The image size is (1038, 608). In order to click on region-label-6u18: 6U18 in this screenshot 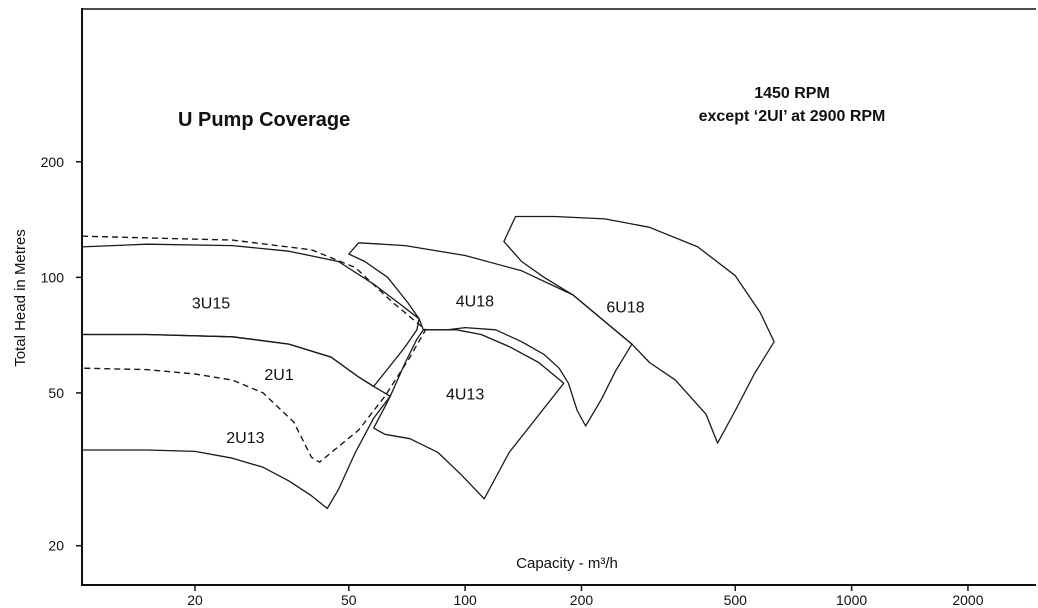, I will do `click(625, 308)`.